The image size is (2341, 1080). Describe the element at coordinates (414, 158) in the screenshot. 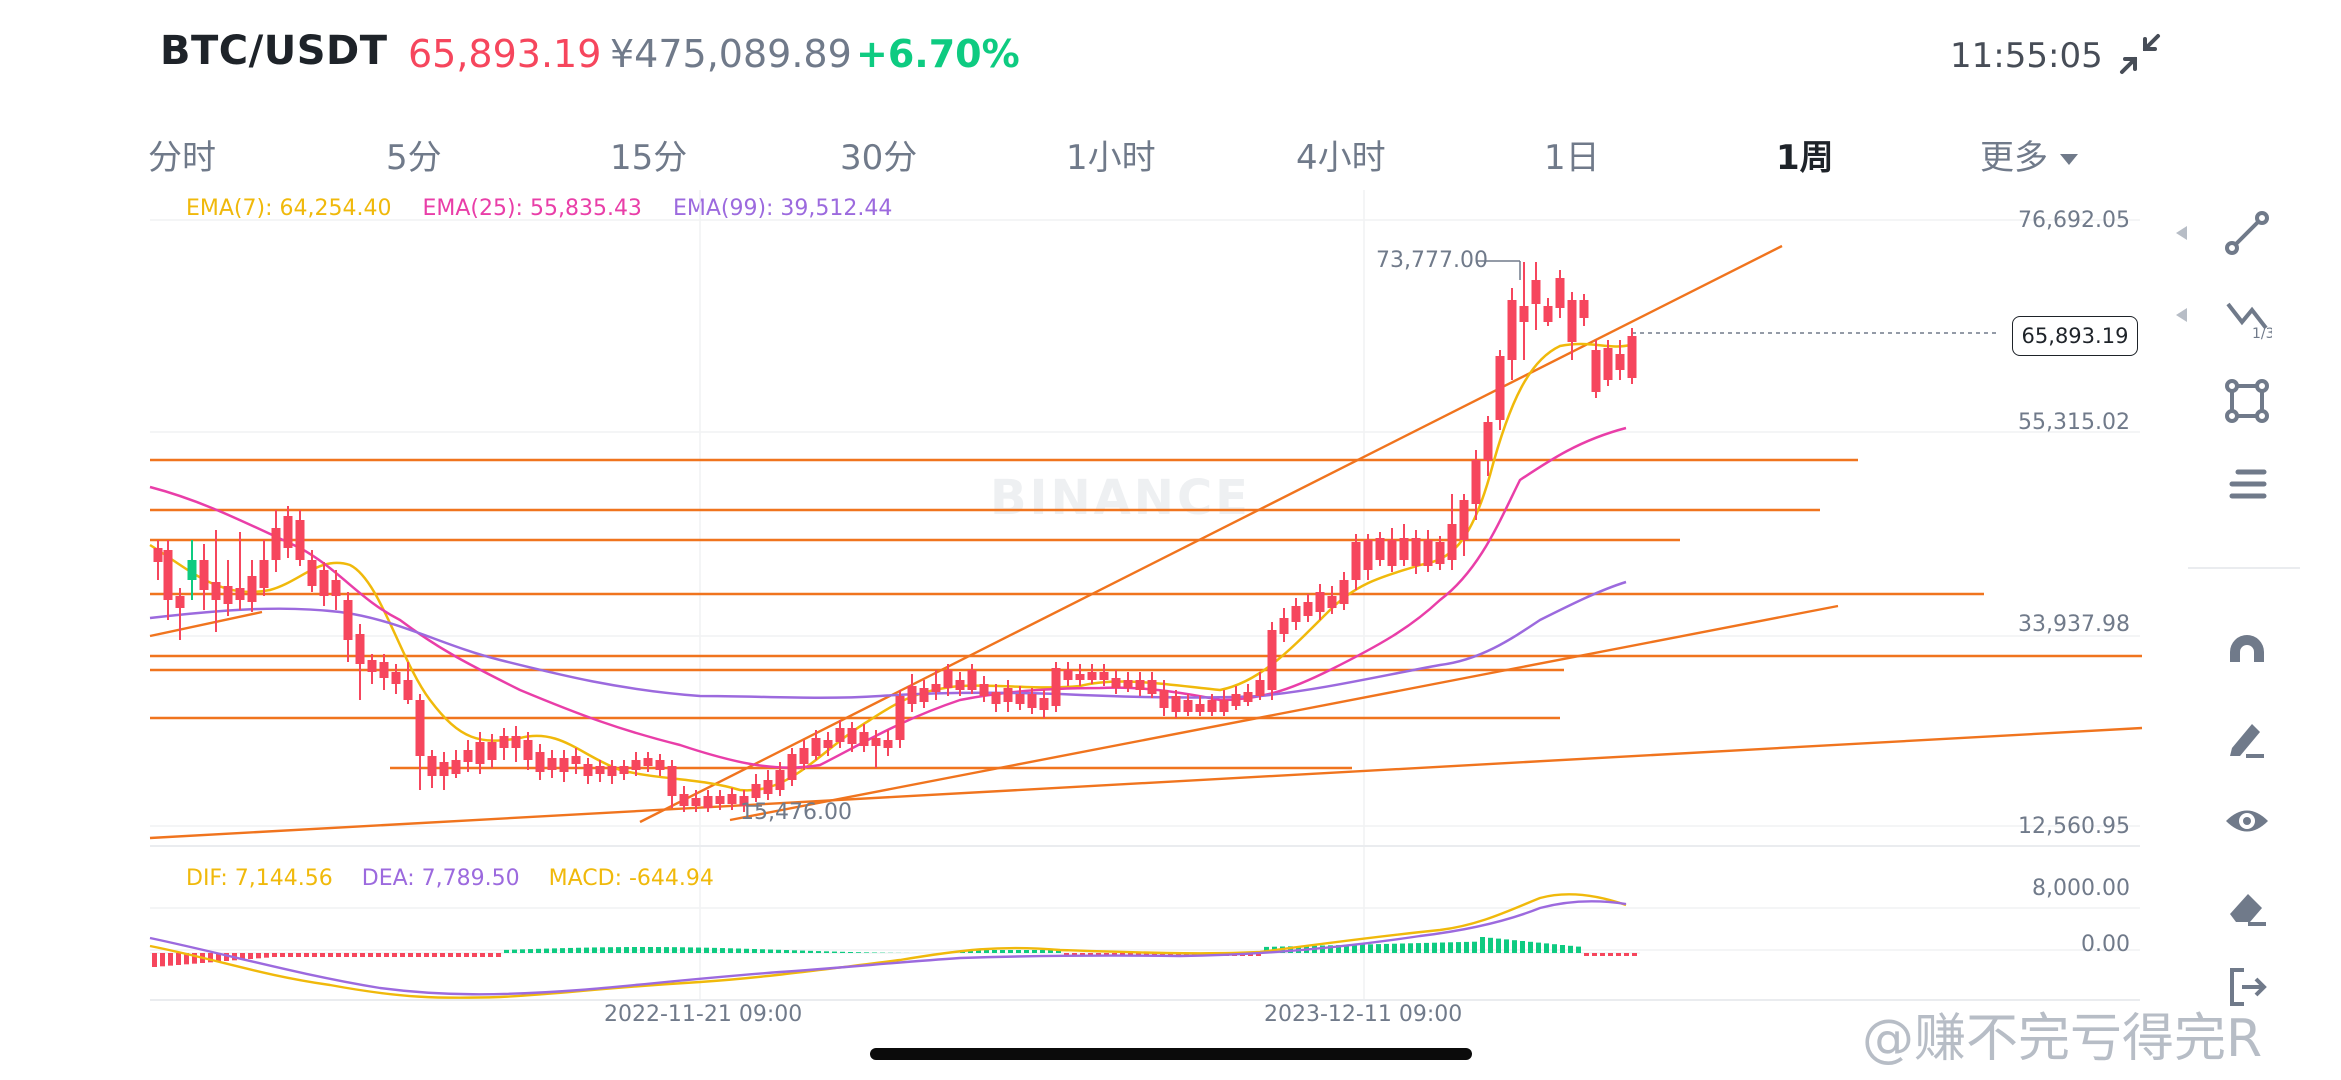

I see `tab-5m: 5分` at that location.